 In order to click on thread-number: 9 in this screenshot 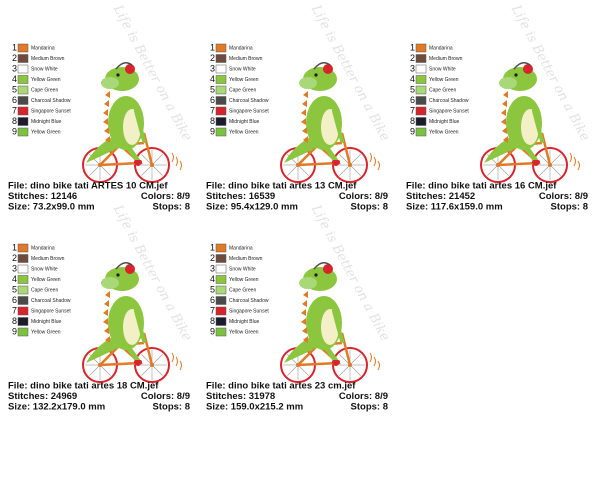, I will do `click(212, 331)`.